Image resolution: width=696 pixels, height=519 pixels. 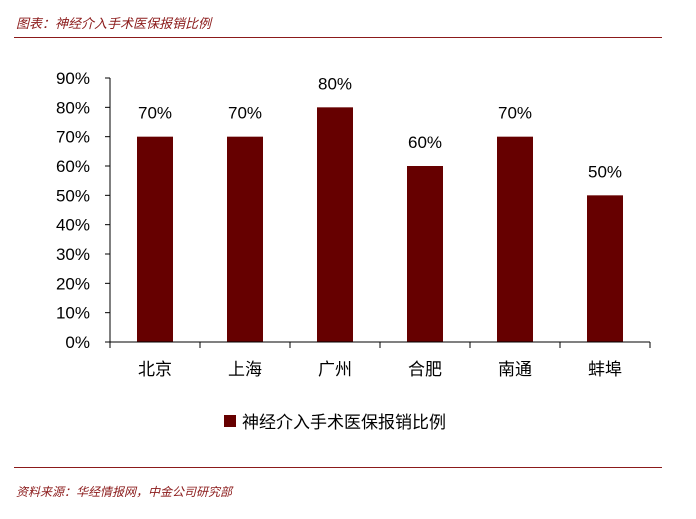 I want to click on data-label: 50%, so click(x=605, y=171).